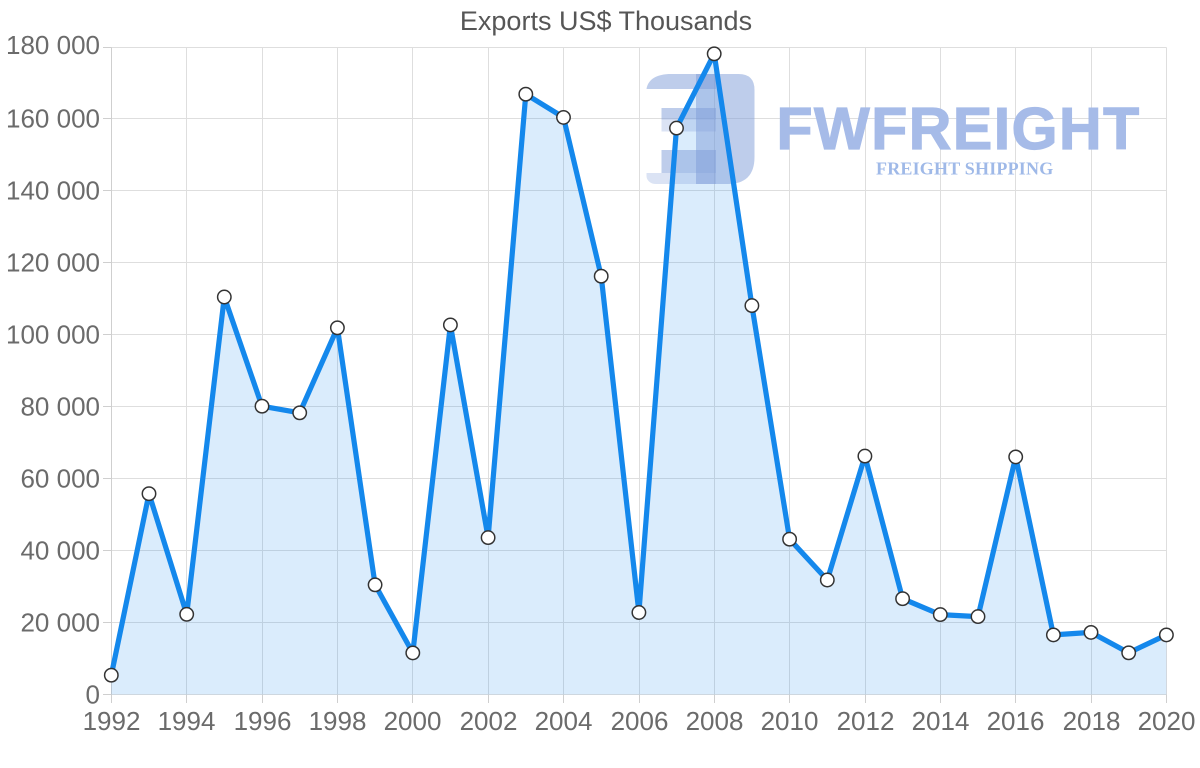 This screenshot has height=768, width=1200. What do you see at coordinates (60, 479) in the screenshot?
I see `svg-text: 60 000` at bounding box center [60, 479].